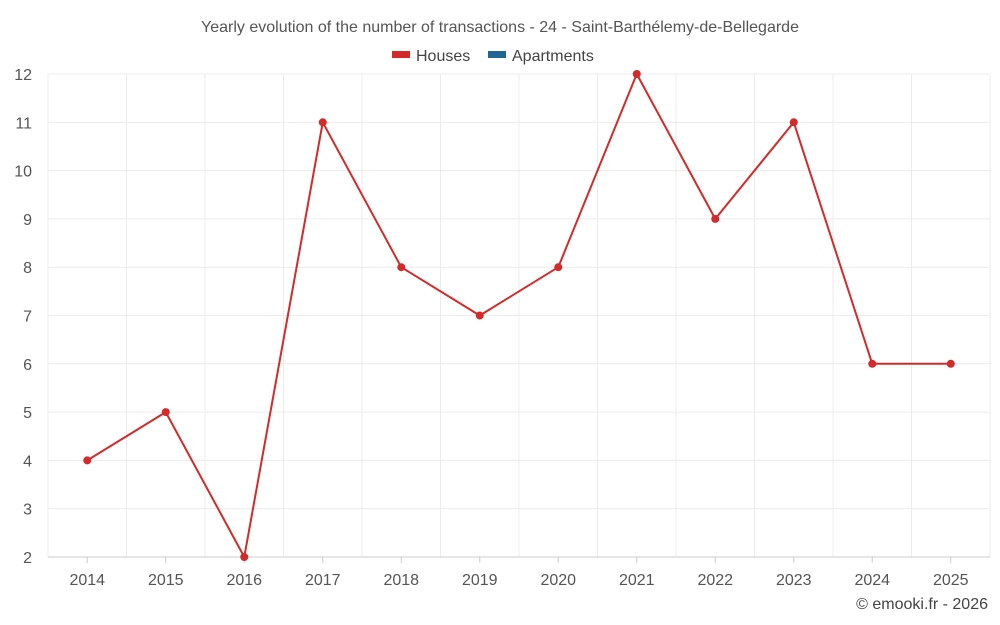 The width and height of the screenshot is (1000, 625). Describe the element at coordinates (951, 580) in the screenshot. I see `x-tick-label: 2025` at that location.